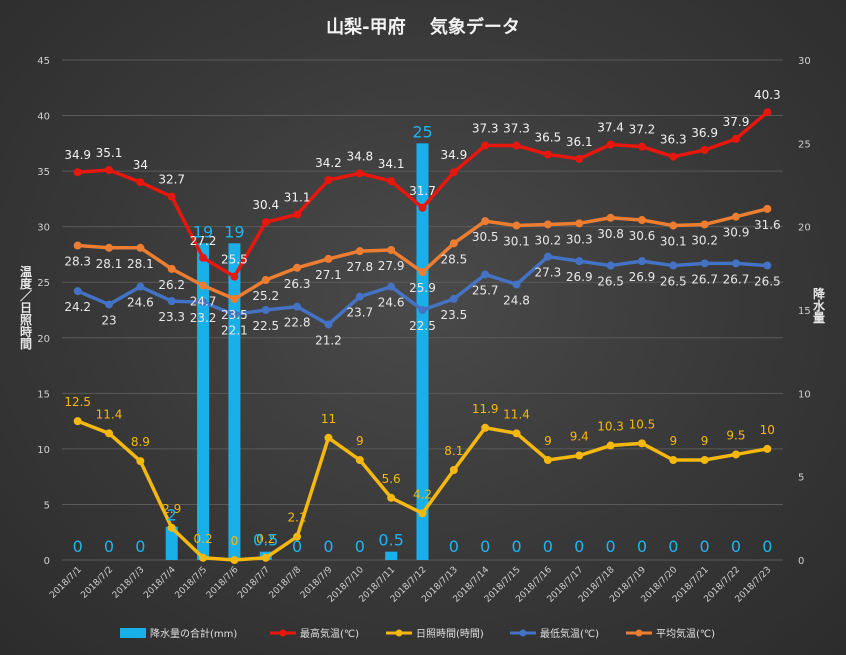 The width and height of the screenshot is (846, 655). Describe the element at coordinates (286, 583) in the screenshot. I see `x-tick-label: 2018/7/8` at that location.